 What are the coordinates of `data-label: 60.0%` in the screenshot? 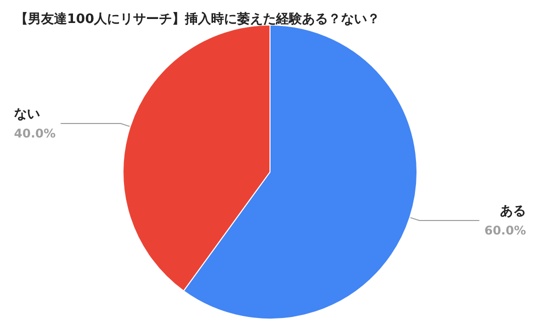 It's located at (505, 231).